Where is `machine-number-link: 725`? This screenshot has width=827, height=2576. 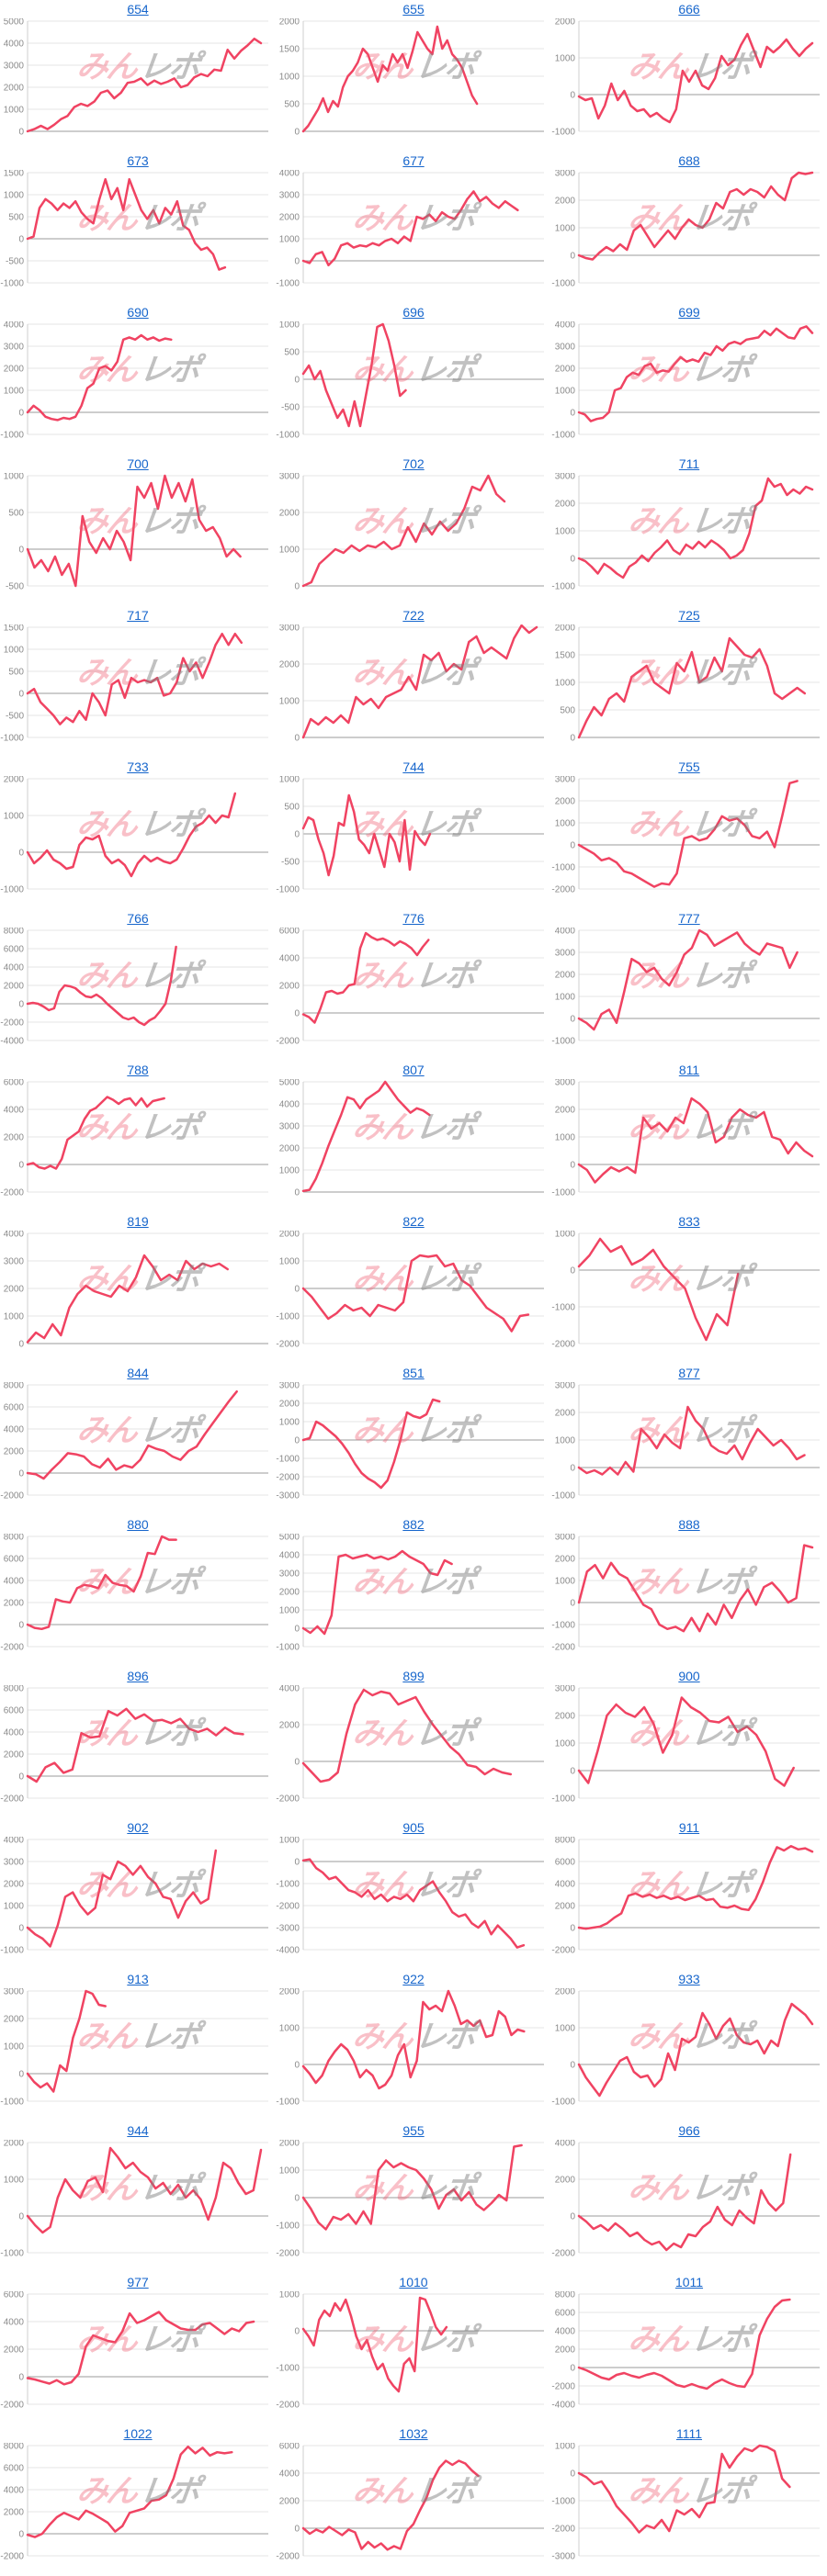 machine-number-link: 725 is located at coordinates (689, 615).